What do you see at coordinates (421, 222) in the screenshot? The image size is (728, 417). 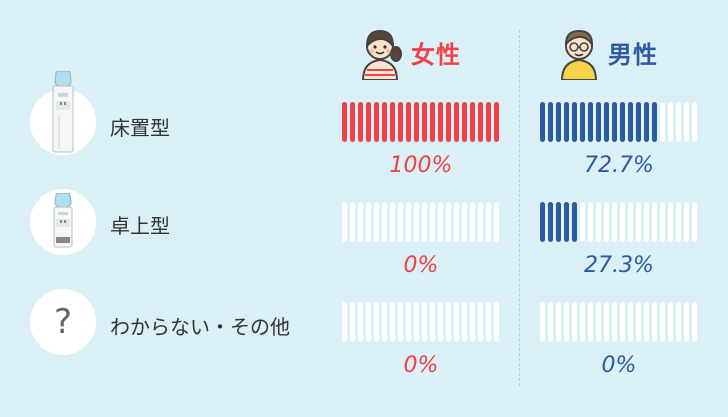 I see `bar-tabletop-female` at bounding box center [421, 222].